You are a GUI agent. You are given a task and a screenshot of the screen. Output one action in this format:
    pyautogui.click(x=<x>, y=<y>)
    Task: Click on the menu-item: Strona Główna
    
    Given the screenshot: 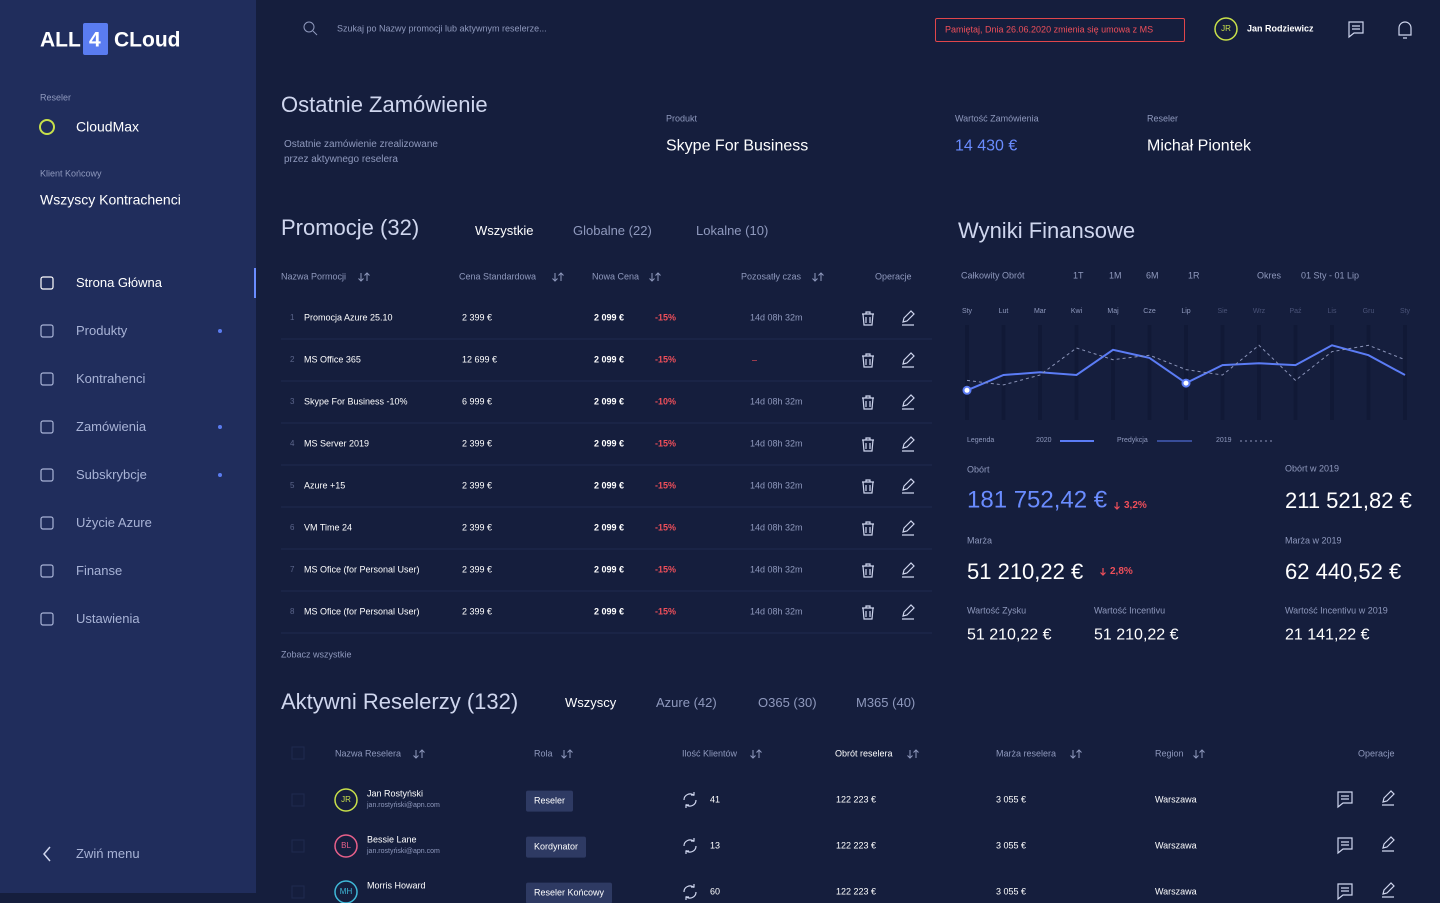 What is the action you would take?
    pyautogui.click(x=119, y=283)
    